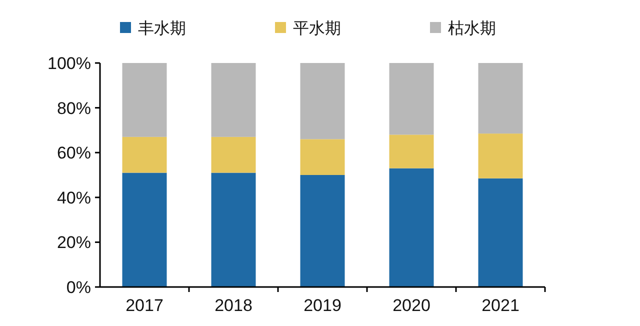  Describe the element at coordinates (162, 29) in the screenshot. I see `legend-label: 丰水期` at that location.